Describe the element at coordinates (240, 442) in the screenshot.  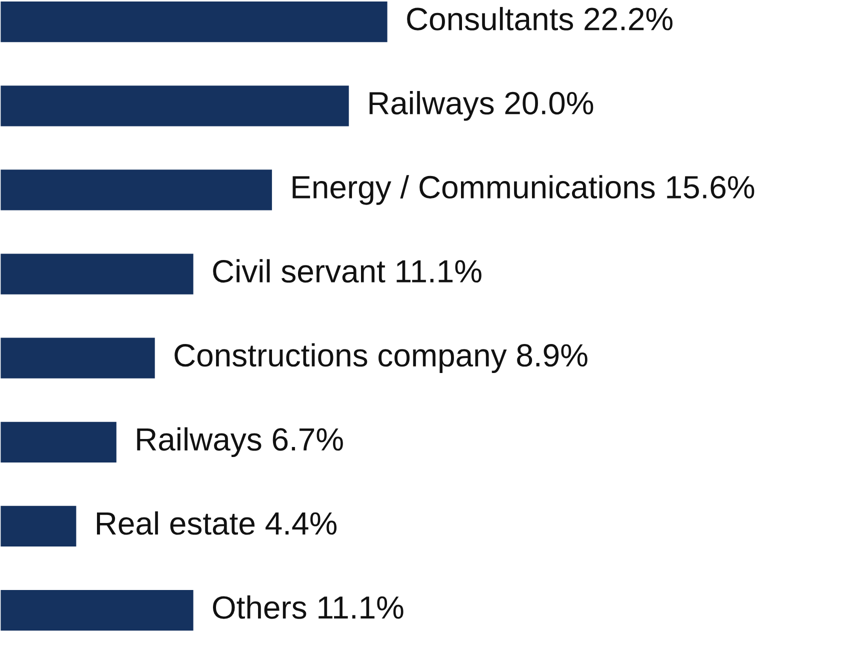
I see `data-label: Railways 6.7%` at that location.